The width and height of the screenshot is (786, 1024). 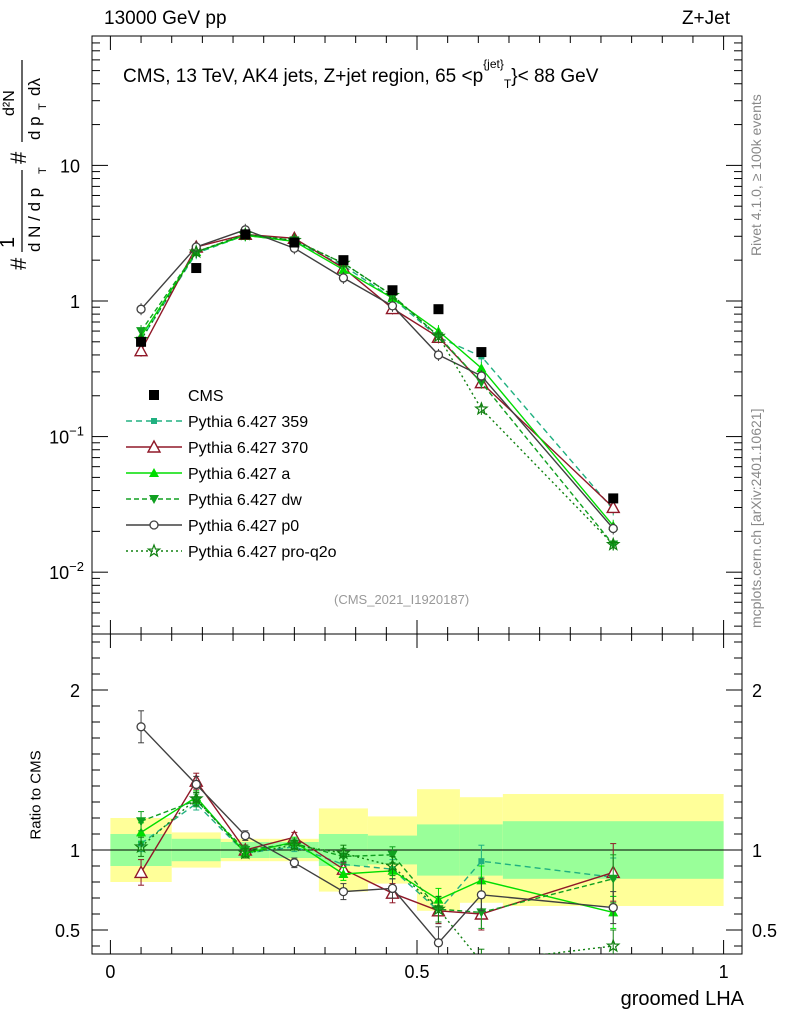 What do you see at coordinates (682, 999) in the screenshot?
I see `x-axis-label: groomed LHA` at bounding box center [682, 999].